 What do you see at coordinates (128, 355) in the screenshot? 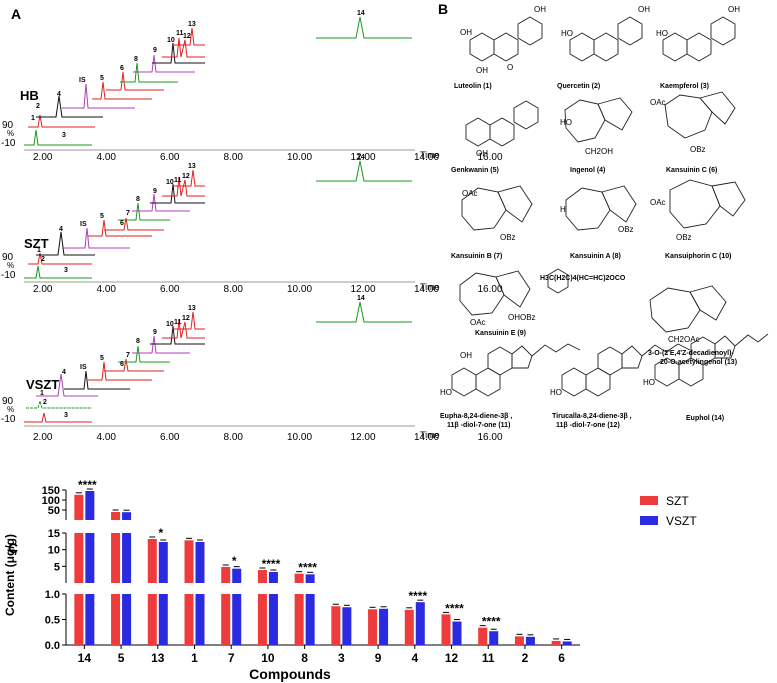
I see `peak-label: 7` at bounding box center [128, 355].